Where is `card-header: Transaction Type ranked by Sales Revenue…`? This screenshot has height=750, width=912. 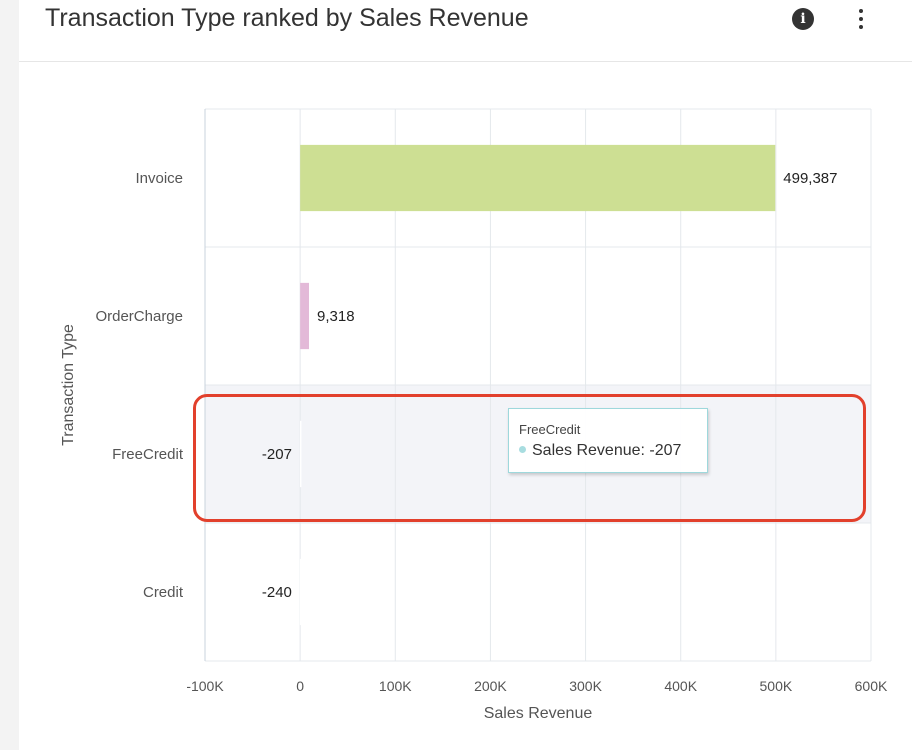 card-header: Transaction Type ranked by Sales Revenue… is located at coordinates (465, 31).